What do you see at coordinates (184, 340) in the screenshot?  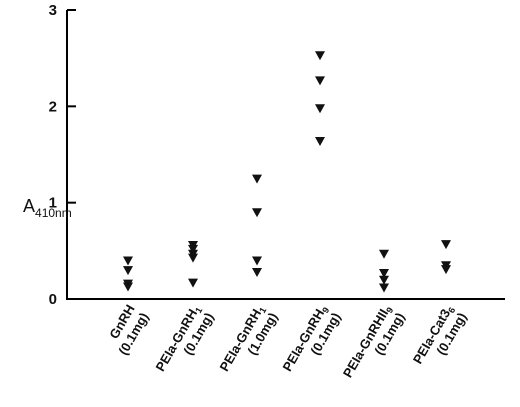 I see `category-label-1: PEIa-GnRH1(0.1mg)` at bounding box center [184, 340].